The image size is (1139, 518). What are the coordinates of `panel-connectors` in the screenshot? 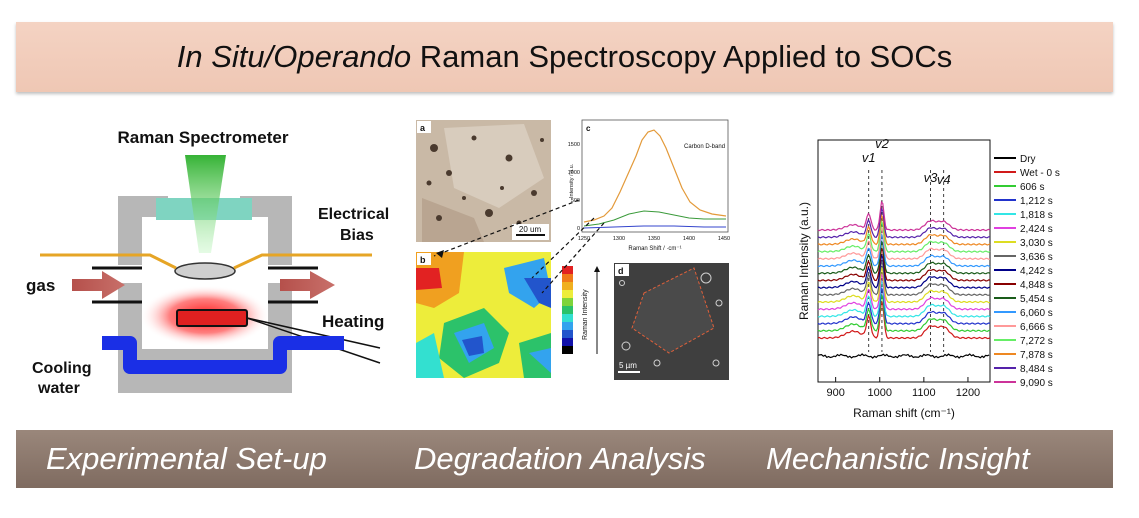 It's located at (519, 246).